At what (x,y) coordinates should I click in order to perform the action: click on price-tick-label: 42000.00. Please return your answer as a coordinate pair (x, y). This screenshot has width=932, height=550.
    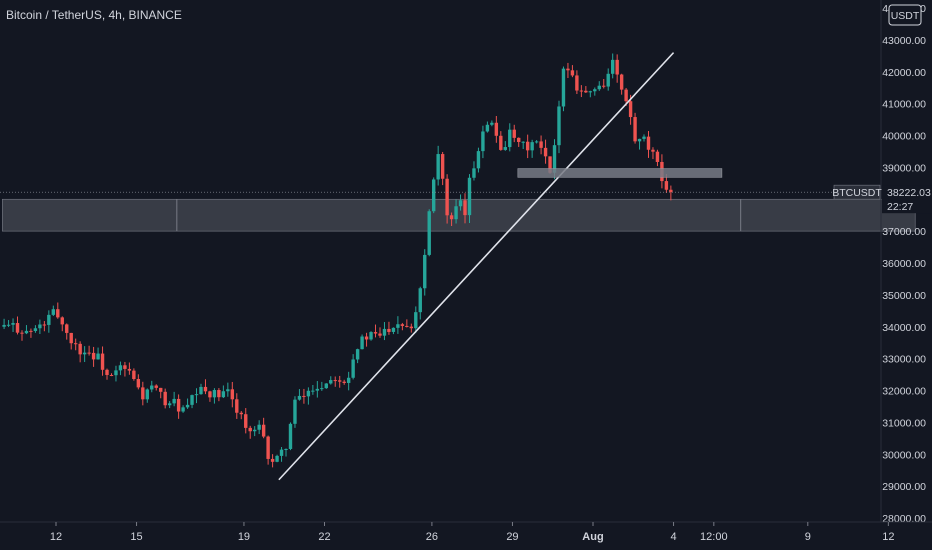
    Looking at the image, I should click on (904, 73).